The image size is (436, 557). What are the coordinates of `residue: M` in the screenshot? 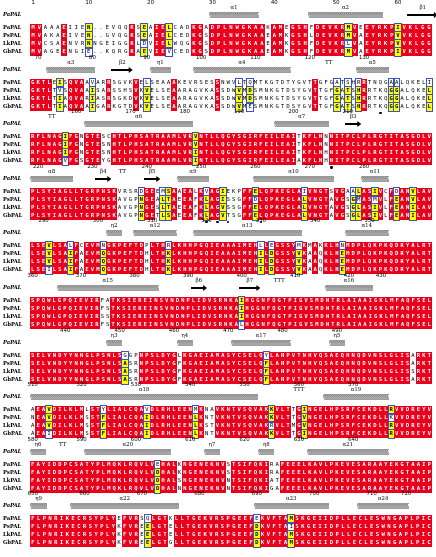 It's located at (174, 161).